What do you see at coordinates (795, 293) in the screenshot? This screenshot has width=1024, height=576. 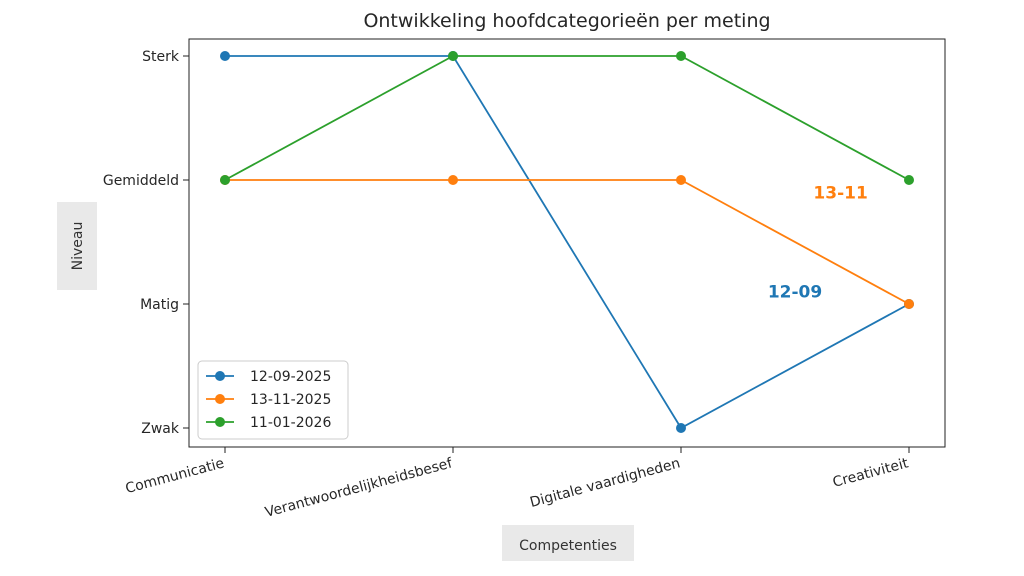 I see `annotation-label: 12-09` at bounding box center [795, 293].